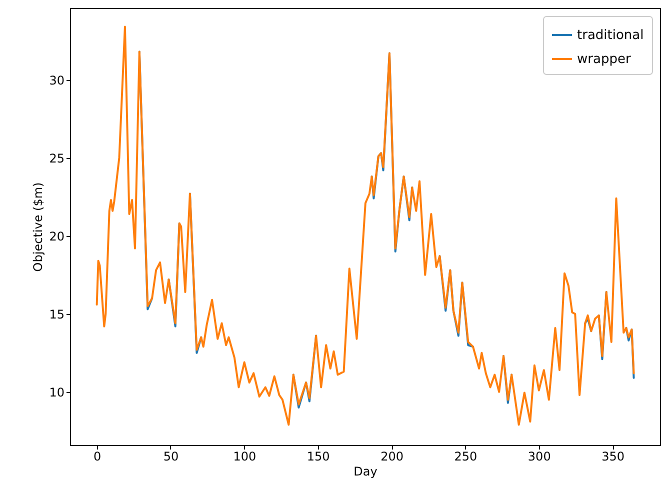 The image size is (661, 498). Describe the element at coordinates (56, 158) in the screenshot. I see `y-tick-label: 25` at that location.